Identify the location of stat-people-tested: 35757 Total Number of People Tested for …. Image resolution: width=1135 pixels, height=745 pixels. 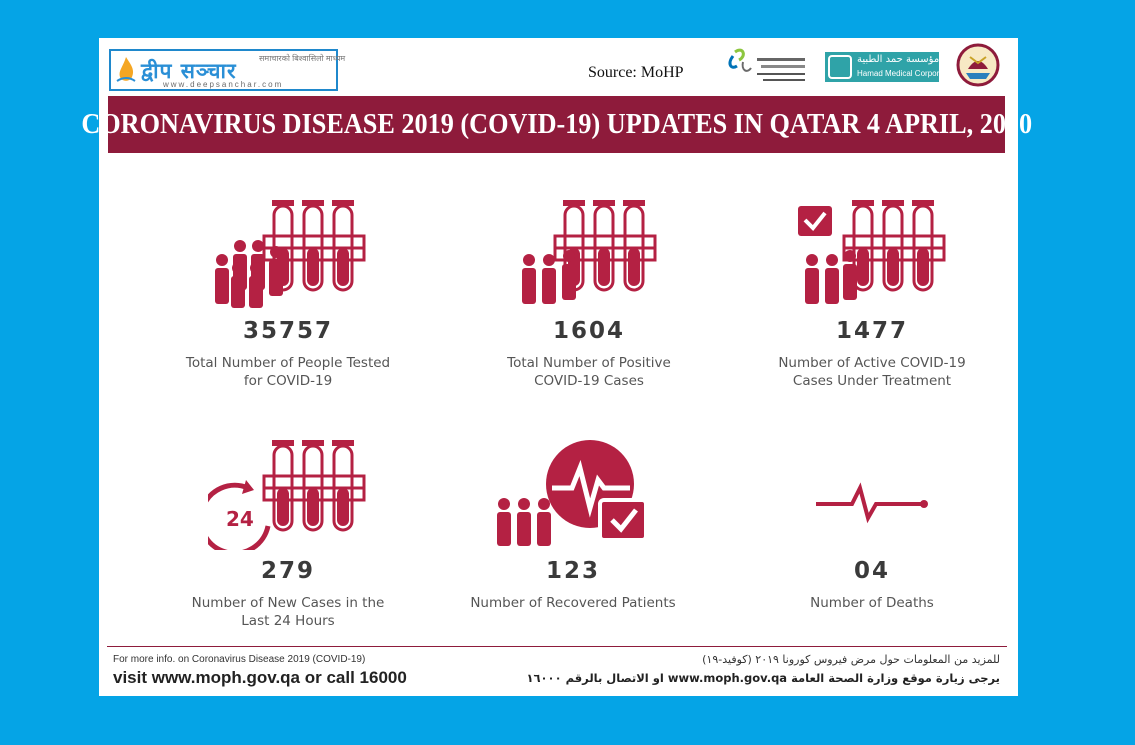
(288, 294).